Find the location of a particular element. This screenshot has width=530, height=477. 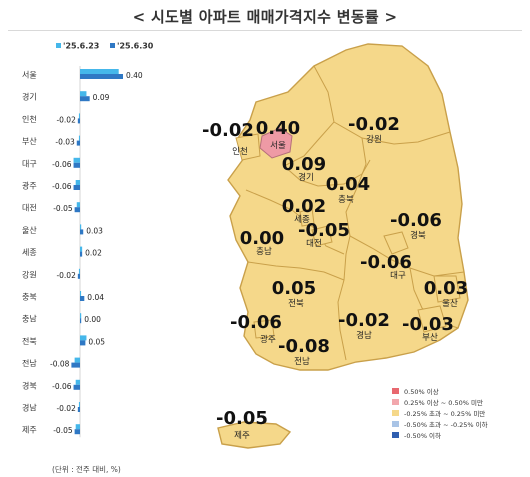

region-value: -0.08 is located at coordinates (304, 346).